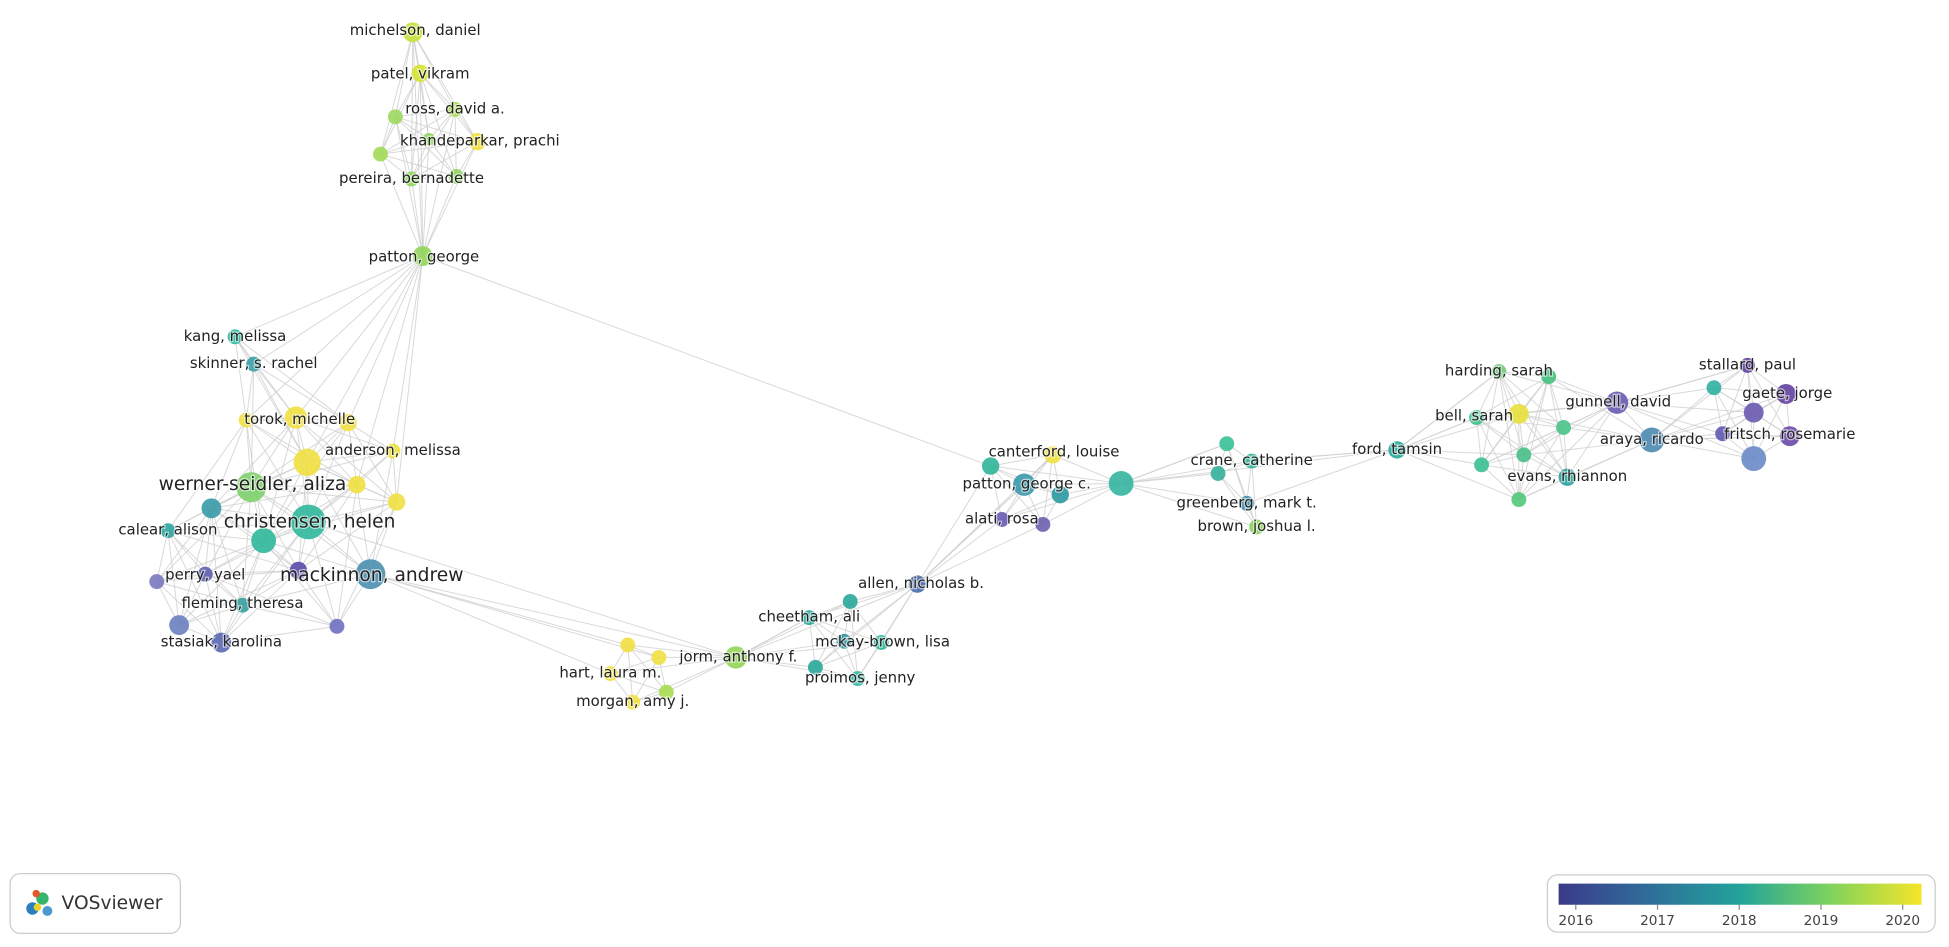  I want to click on color-legend: 2016 2017 2018 2019 2020, so click(1741, 903).